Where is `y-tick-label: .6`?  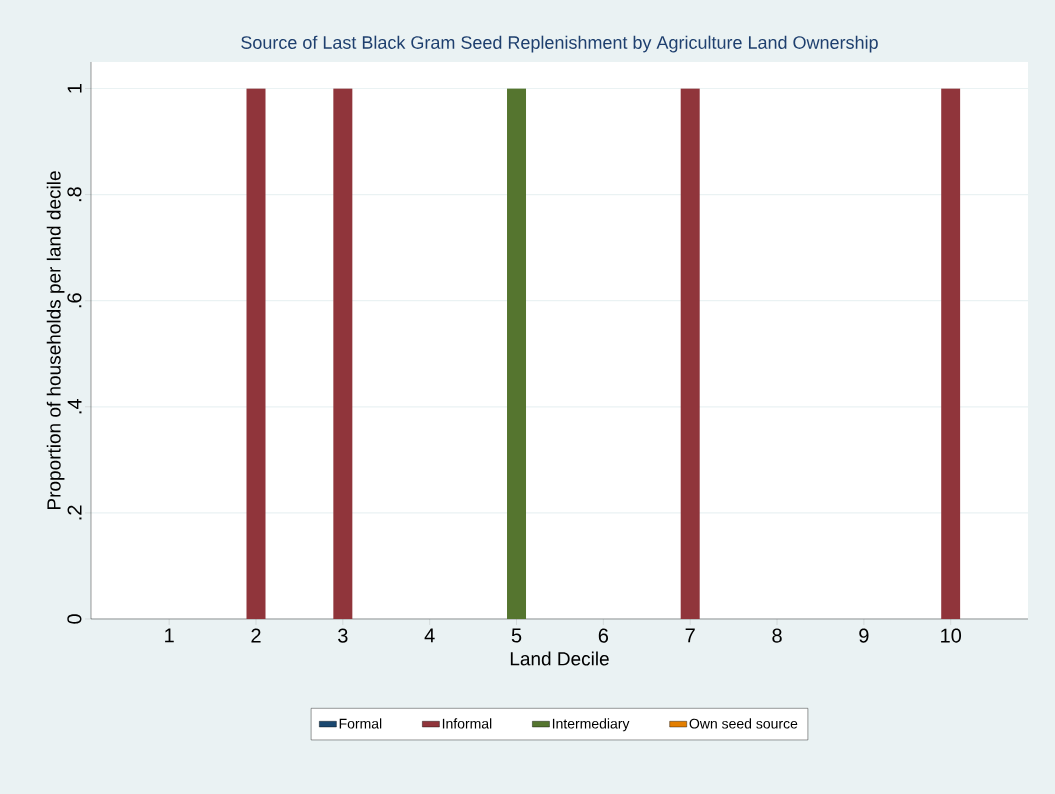 y-tick-label: .6 is located at coordinates (74, 300).